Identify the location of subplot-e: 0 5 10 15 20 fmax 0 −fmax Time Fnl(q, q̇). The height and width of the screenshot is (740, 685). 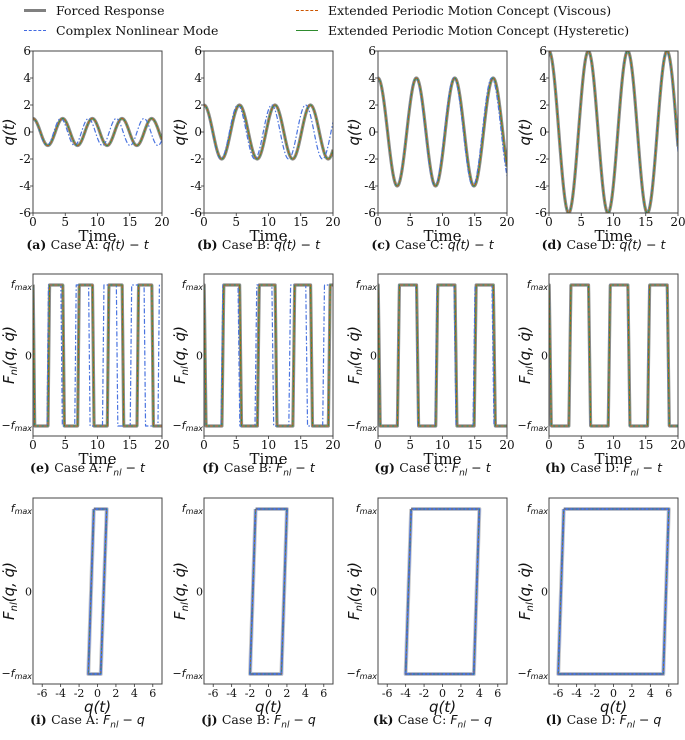
(85, 370).